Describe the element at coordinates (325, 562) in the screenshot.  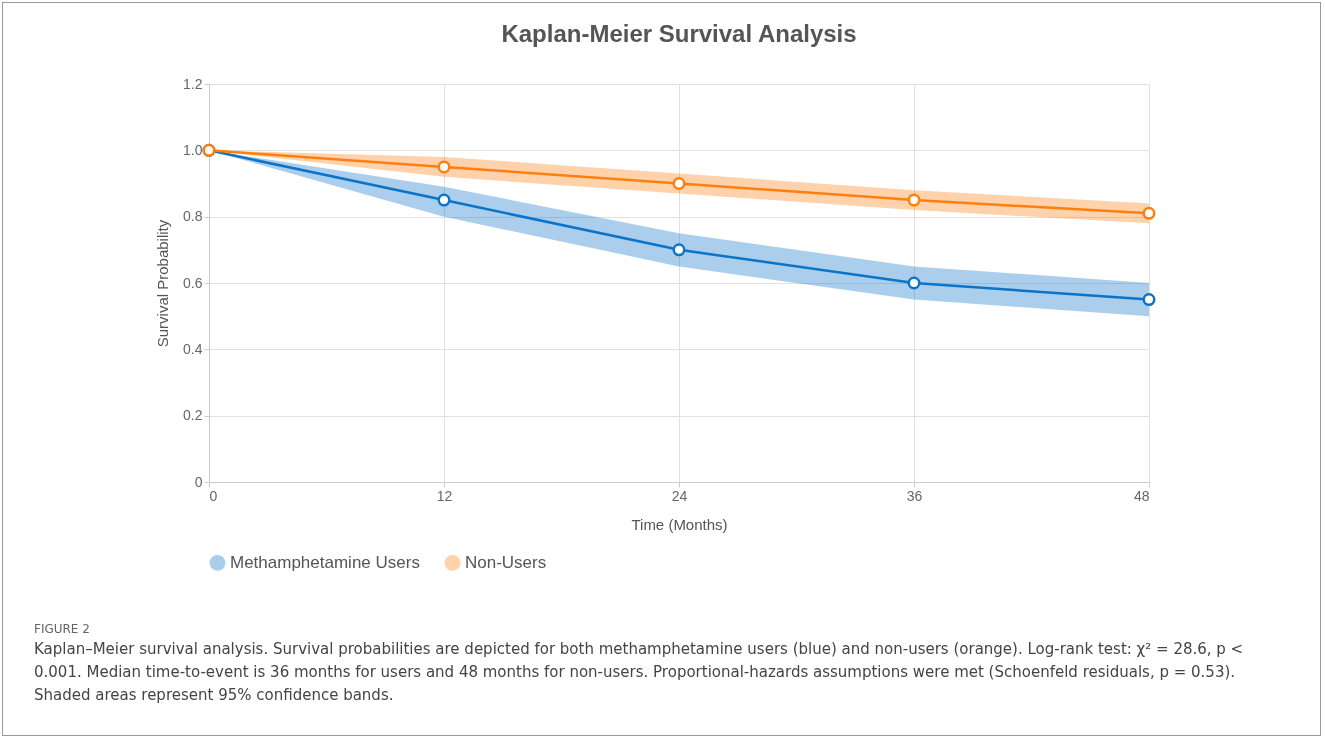
I see `legend-label: Methamphetamine Users` at that location.